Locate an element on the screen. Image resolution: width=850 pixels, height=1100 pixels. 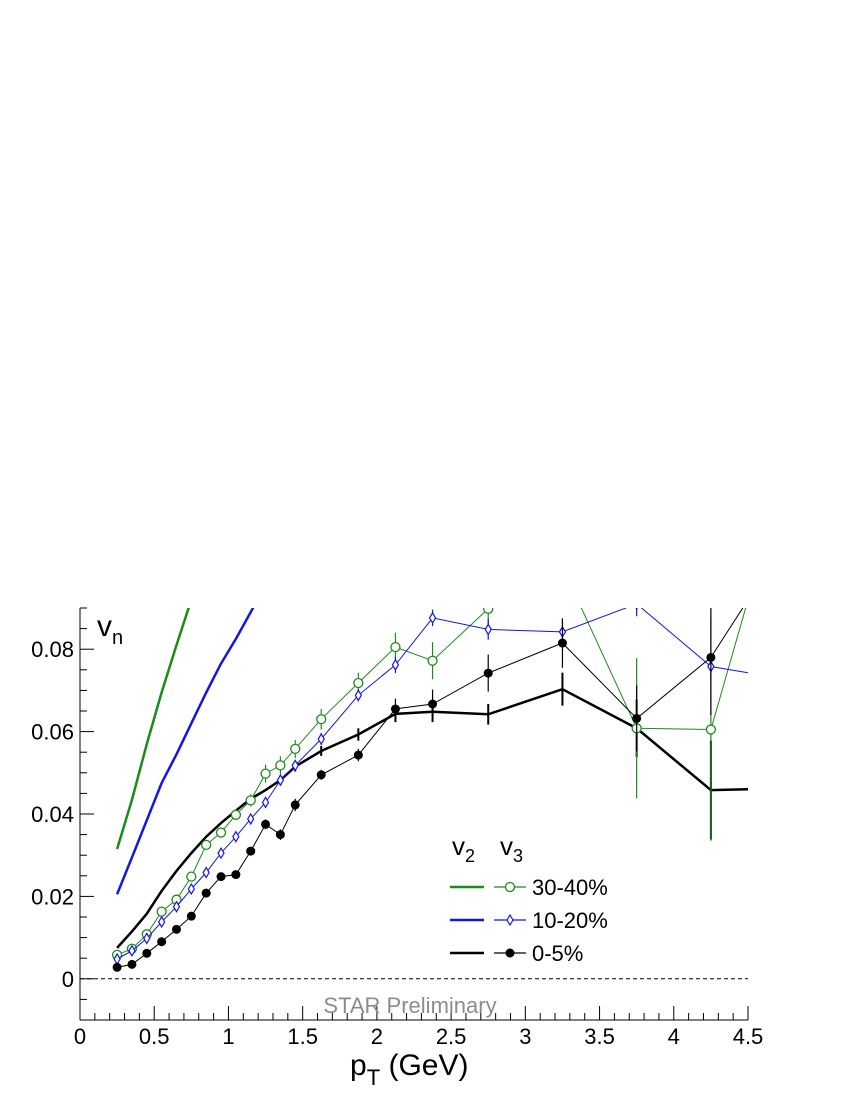
y-tick-label: 0.02 is located at coordinates (52, 896).